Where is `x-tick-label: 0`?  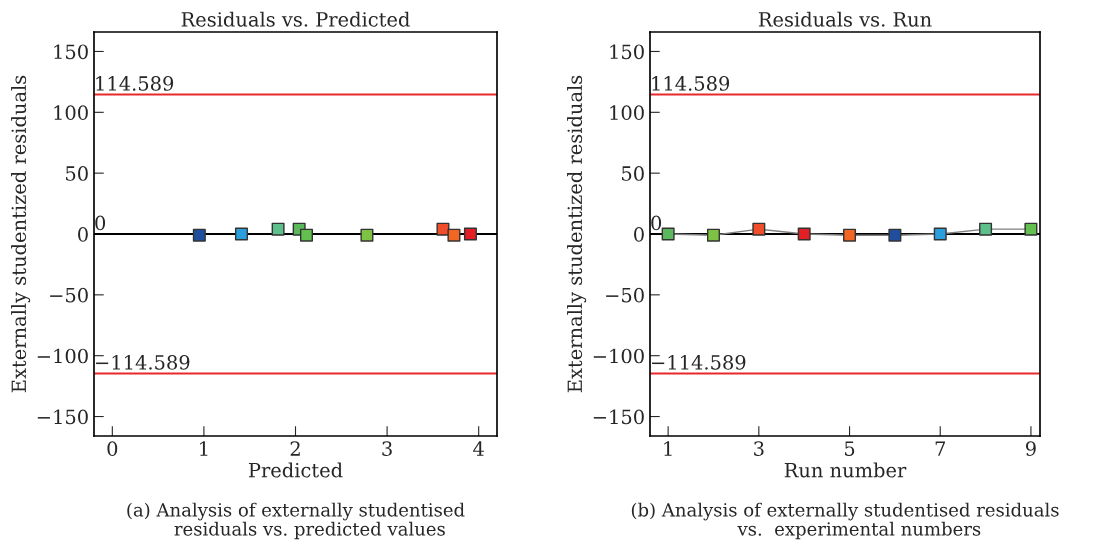
x-tick-label: 0 is located at coordinates (112, 448).